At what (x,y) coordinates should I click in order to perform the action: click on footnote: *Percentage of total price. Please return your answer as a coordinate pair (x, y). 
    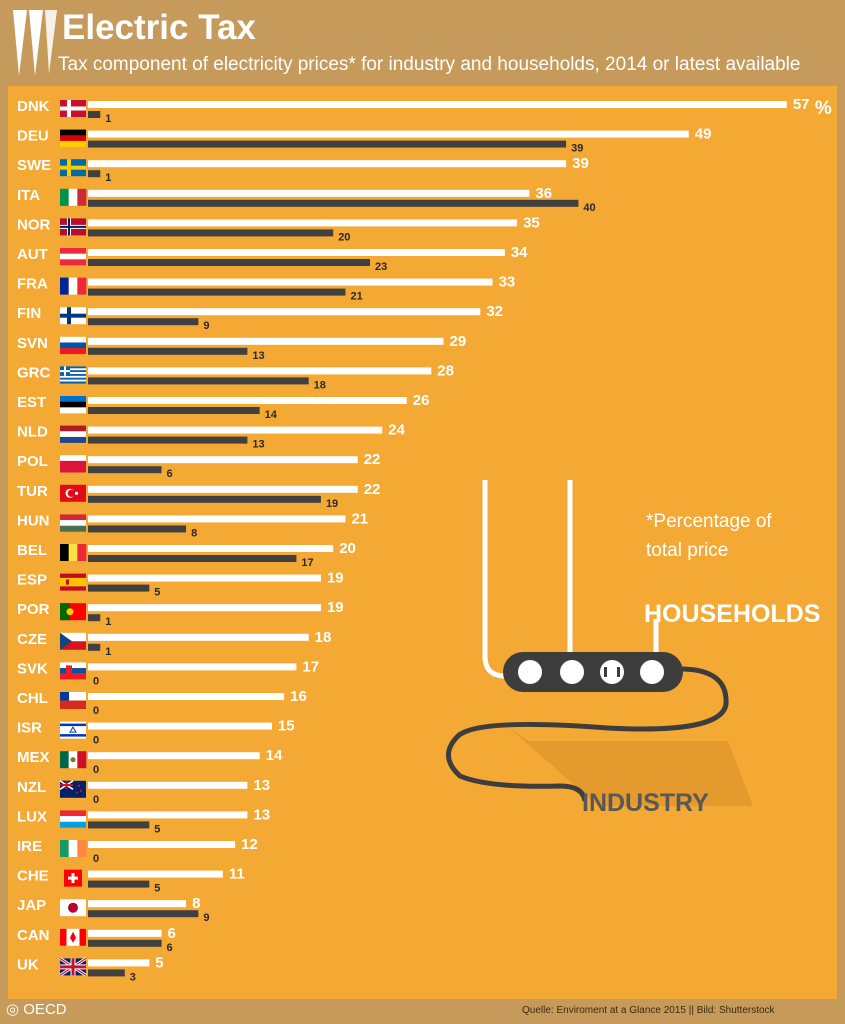
    Looking at the image, I should click on (709, 536).